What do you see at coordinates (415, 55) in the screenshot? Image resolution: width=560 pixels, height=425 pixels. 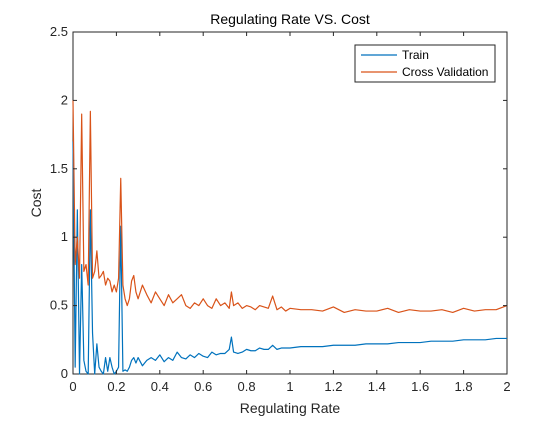 I see `legend-label-train: Train` at bounding box center [415, 55].